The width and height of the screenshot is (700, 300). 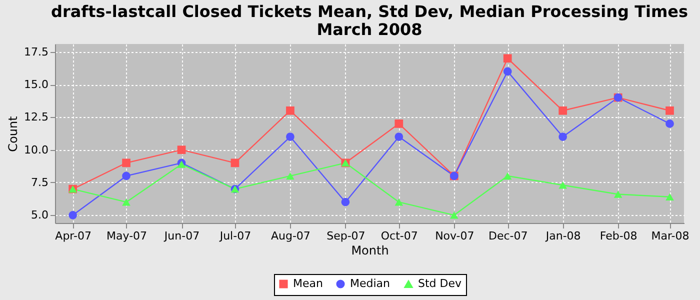 I want to click on legend-label: Mean, so click(x=308, y=283).